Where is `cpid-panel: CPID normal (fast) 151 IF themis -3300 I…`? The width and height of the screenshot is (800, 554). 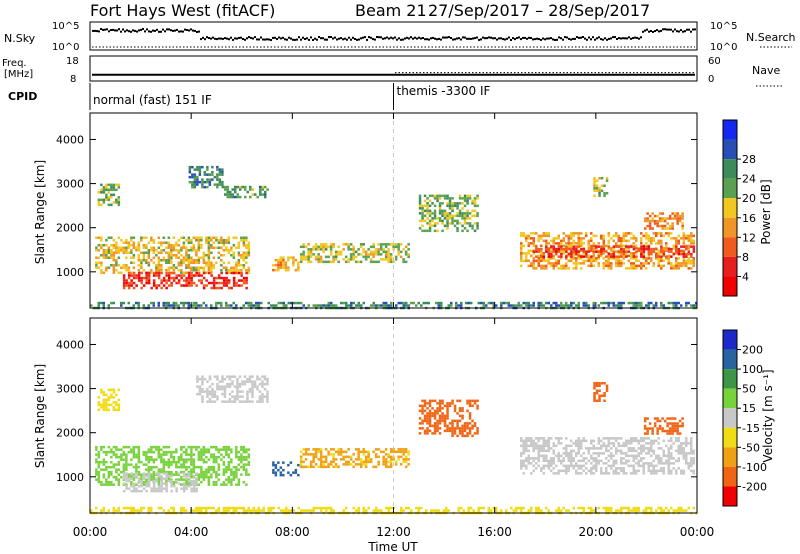
cpid-panel: CPID normal (fast) 151 IF themis -3300 I… is located at coordinates (249, 96).